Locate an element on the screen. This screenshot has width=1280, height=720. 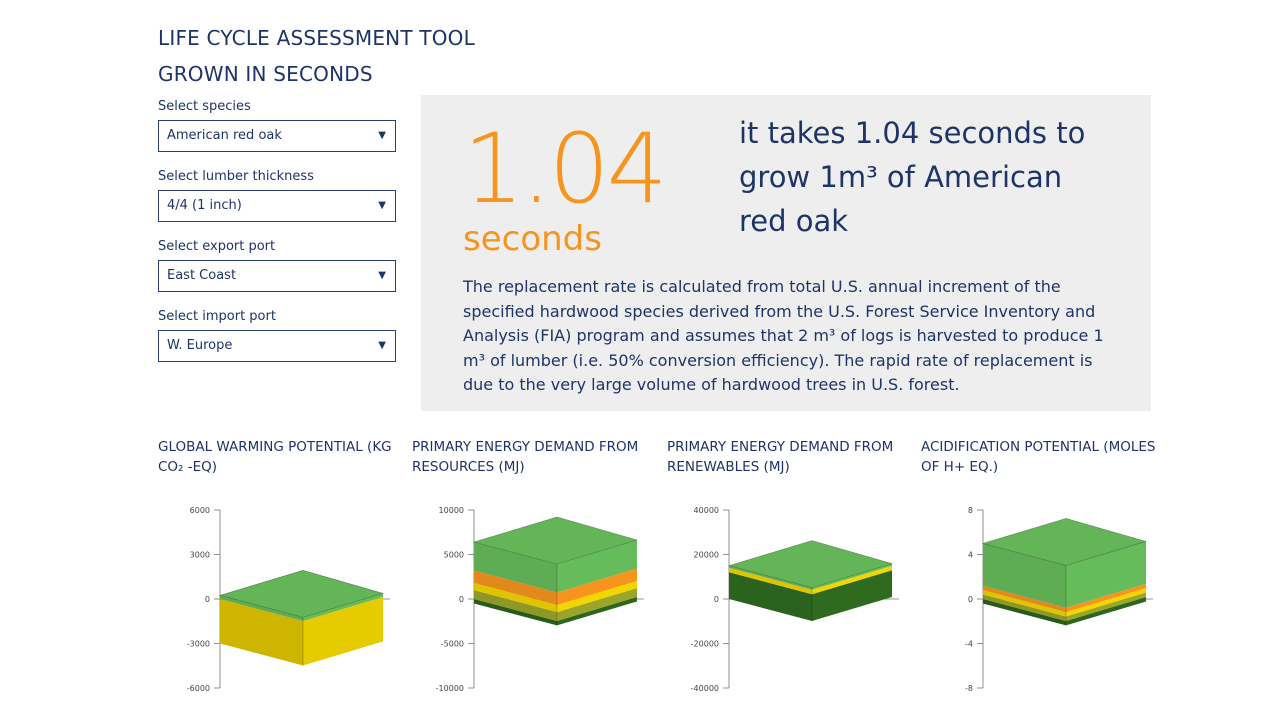
y-tick-label: 20000 is located at coordinates (706, 555).